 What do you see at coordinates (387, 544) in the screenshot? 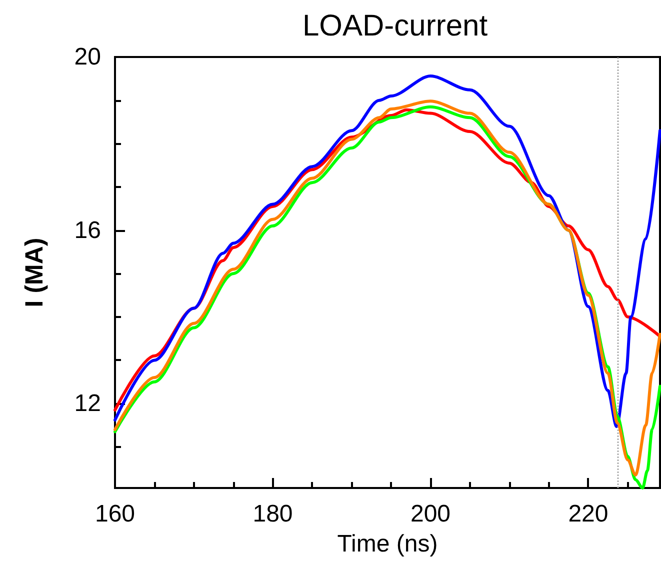
I see `x-axis-title: Time (ns)` at bounding box center [387, 544].